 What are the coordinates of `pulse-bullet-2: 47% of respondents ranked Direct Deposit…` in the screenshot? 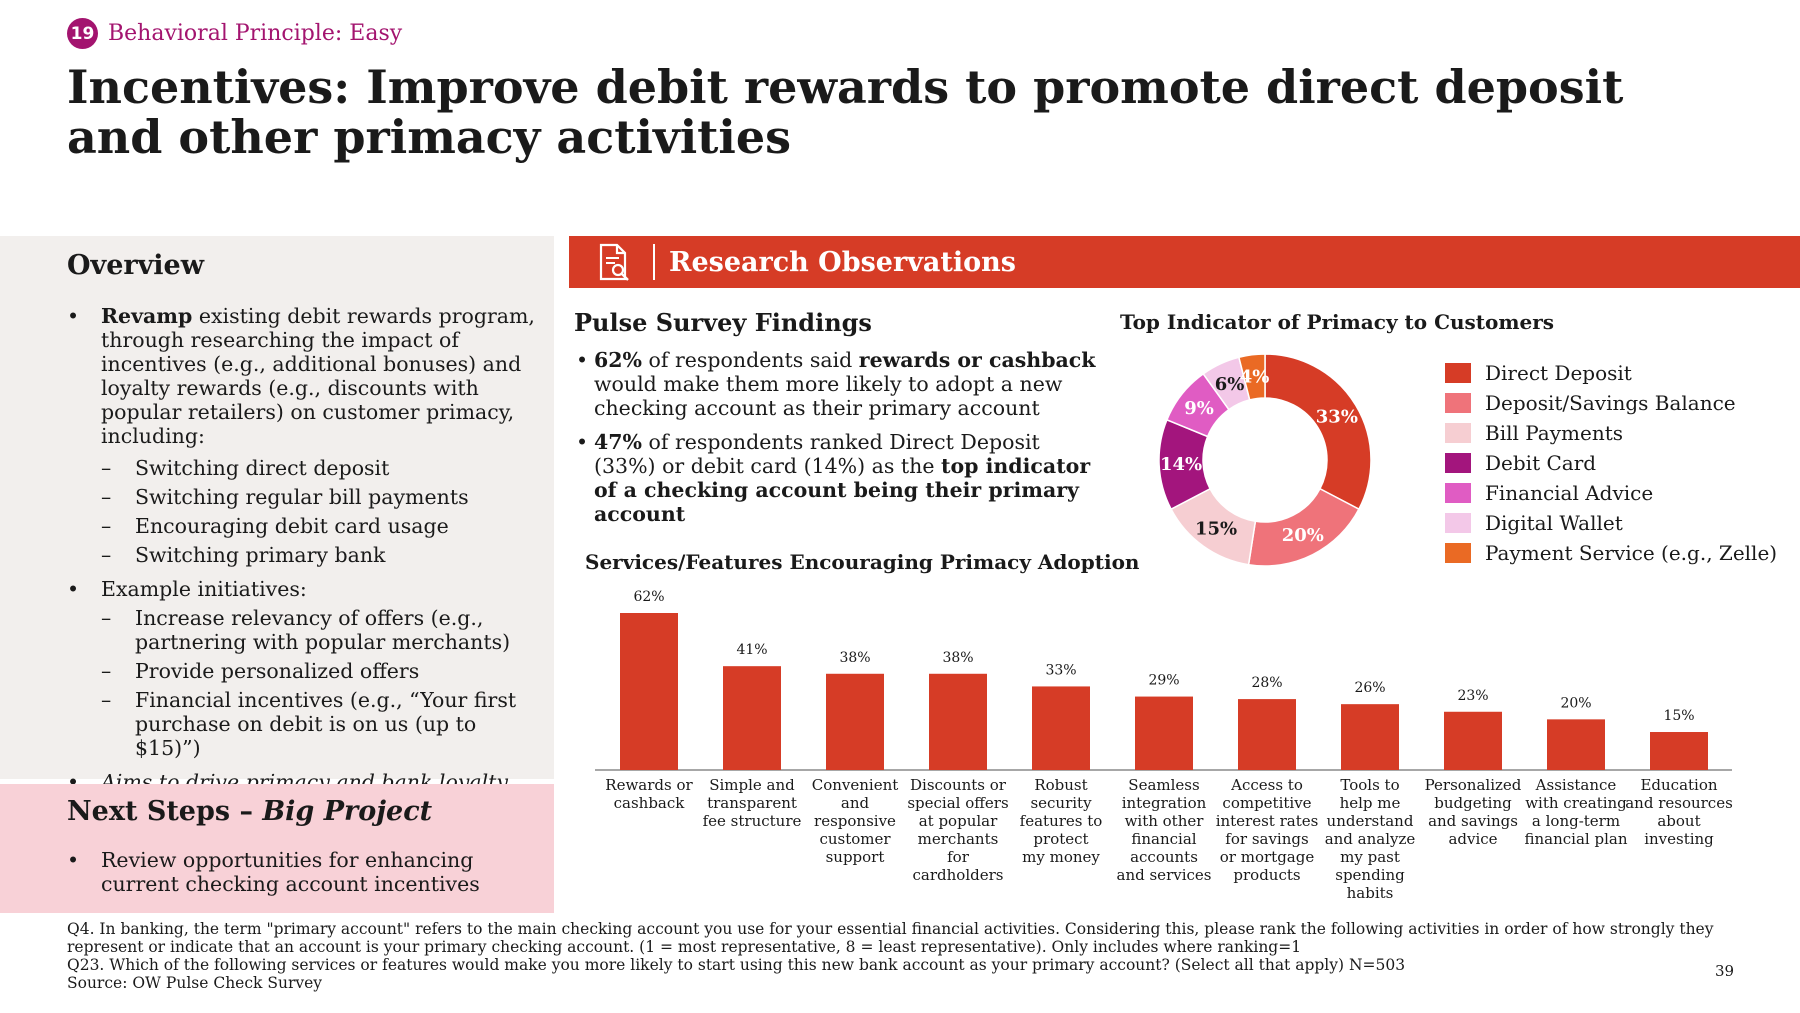 It's located at (836, 478).